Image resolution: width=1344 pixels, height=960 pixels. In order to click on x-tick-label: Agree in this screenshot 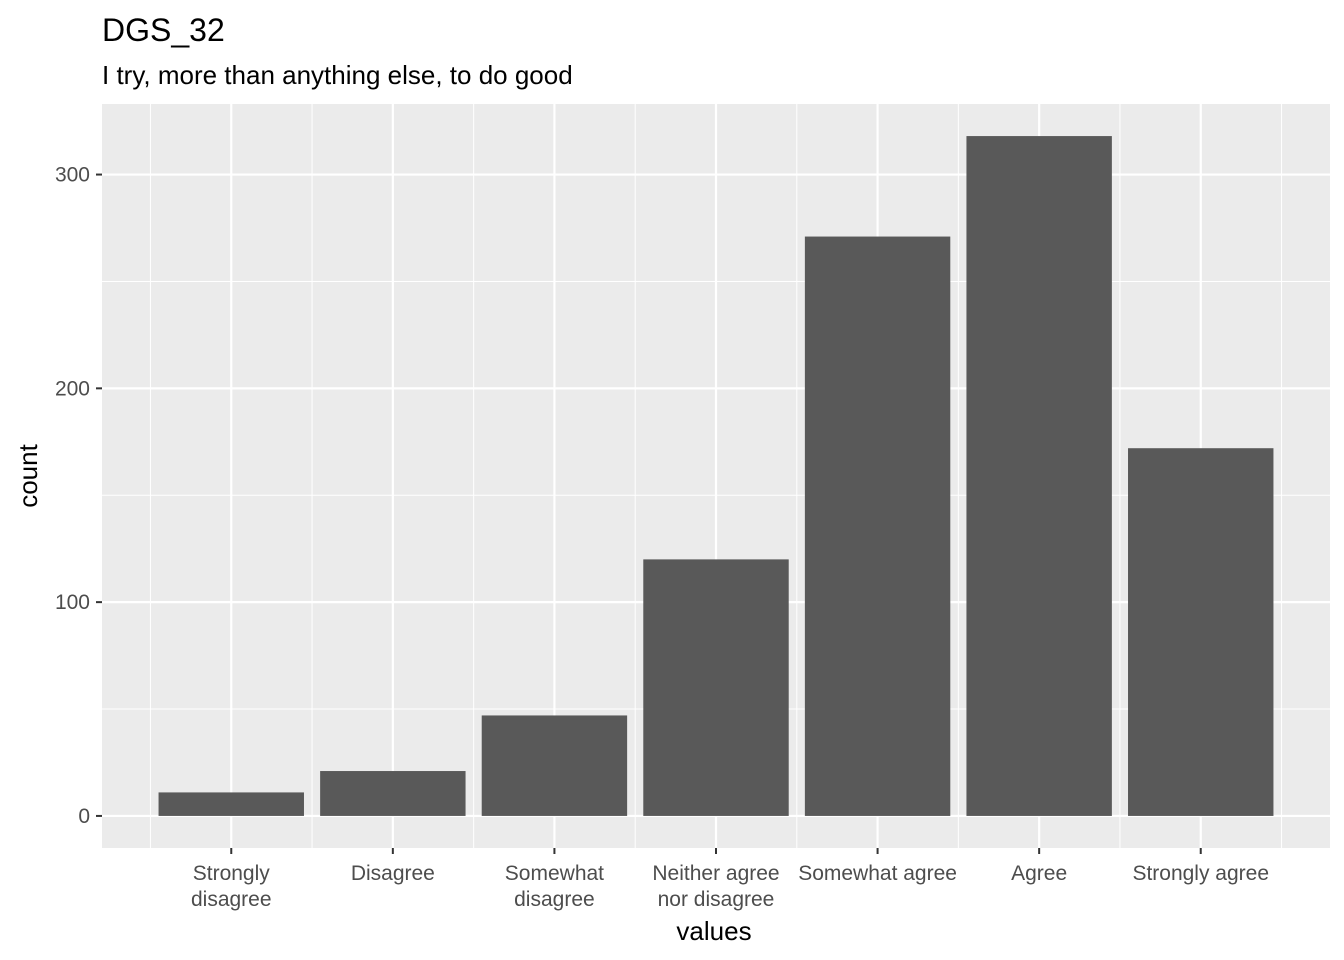, I will do `click(1039, 873)`.